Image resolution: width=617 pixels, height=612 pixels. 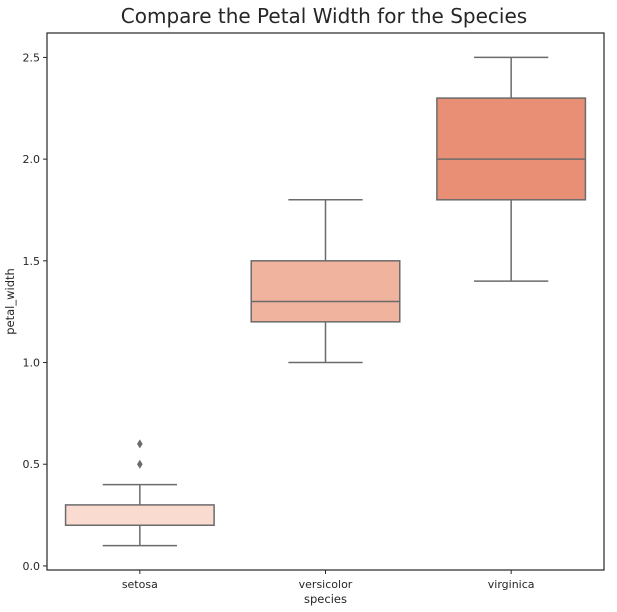 I want to click on x-tick-label: versicolor, so click(x=326, y=584).